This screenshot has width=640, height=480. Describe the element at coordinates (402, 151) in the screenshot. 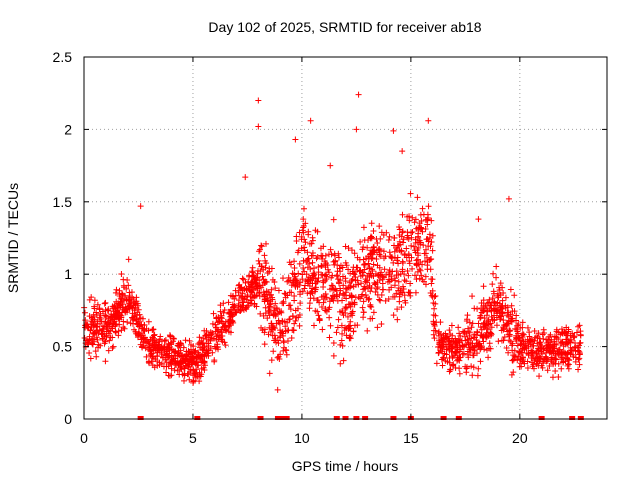

I see `data-point-peak` at that location.